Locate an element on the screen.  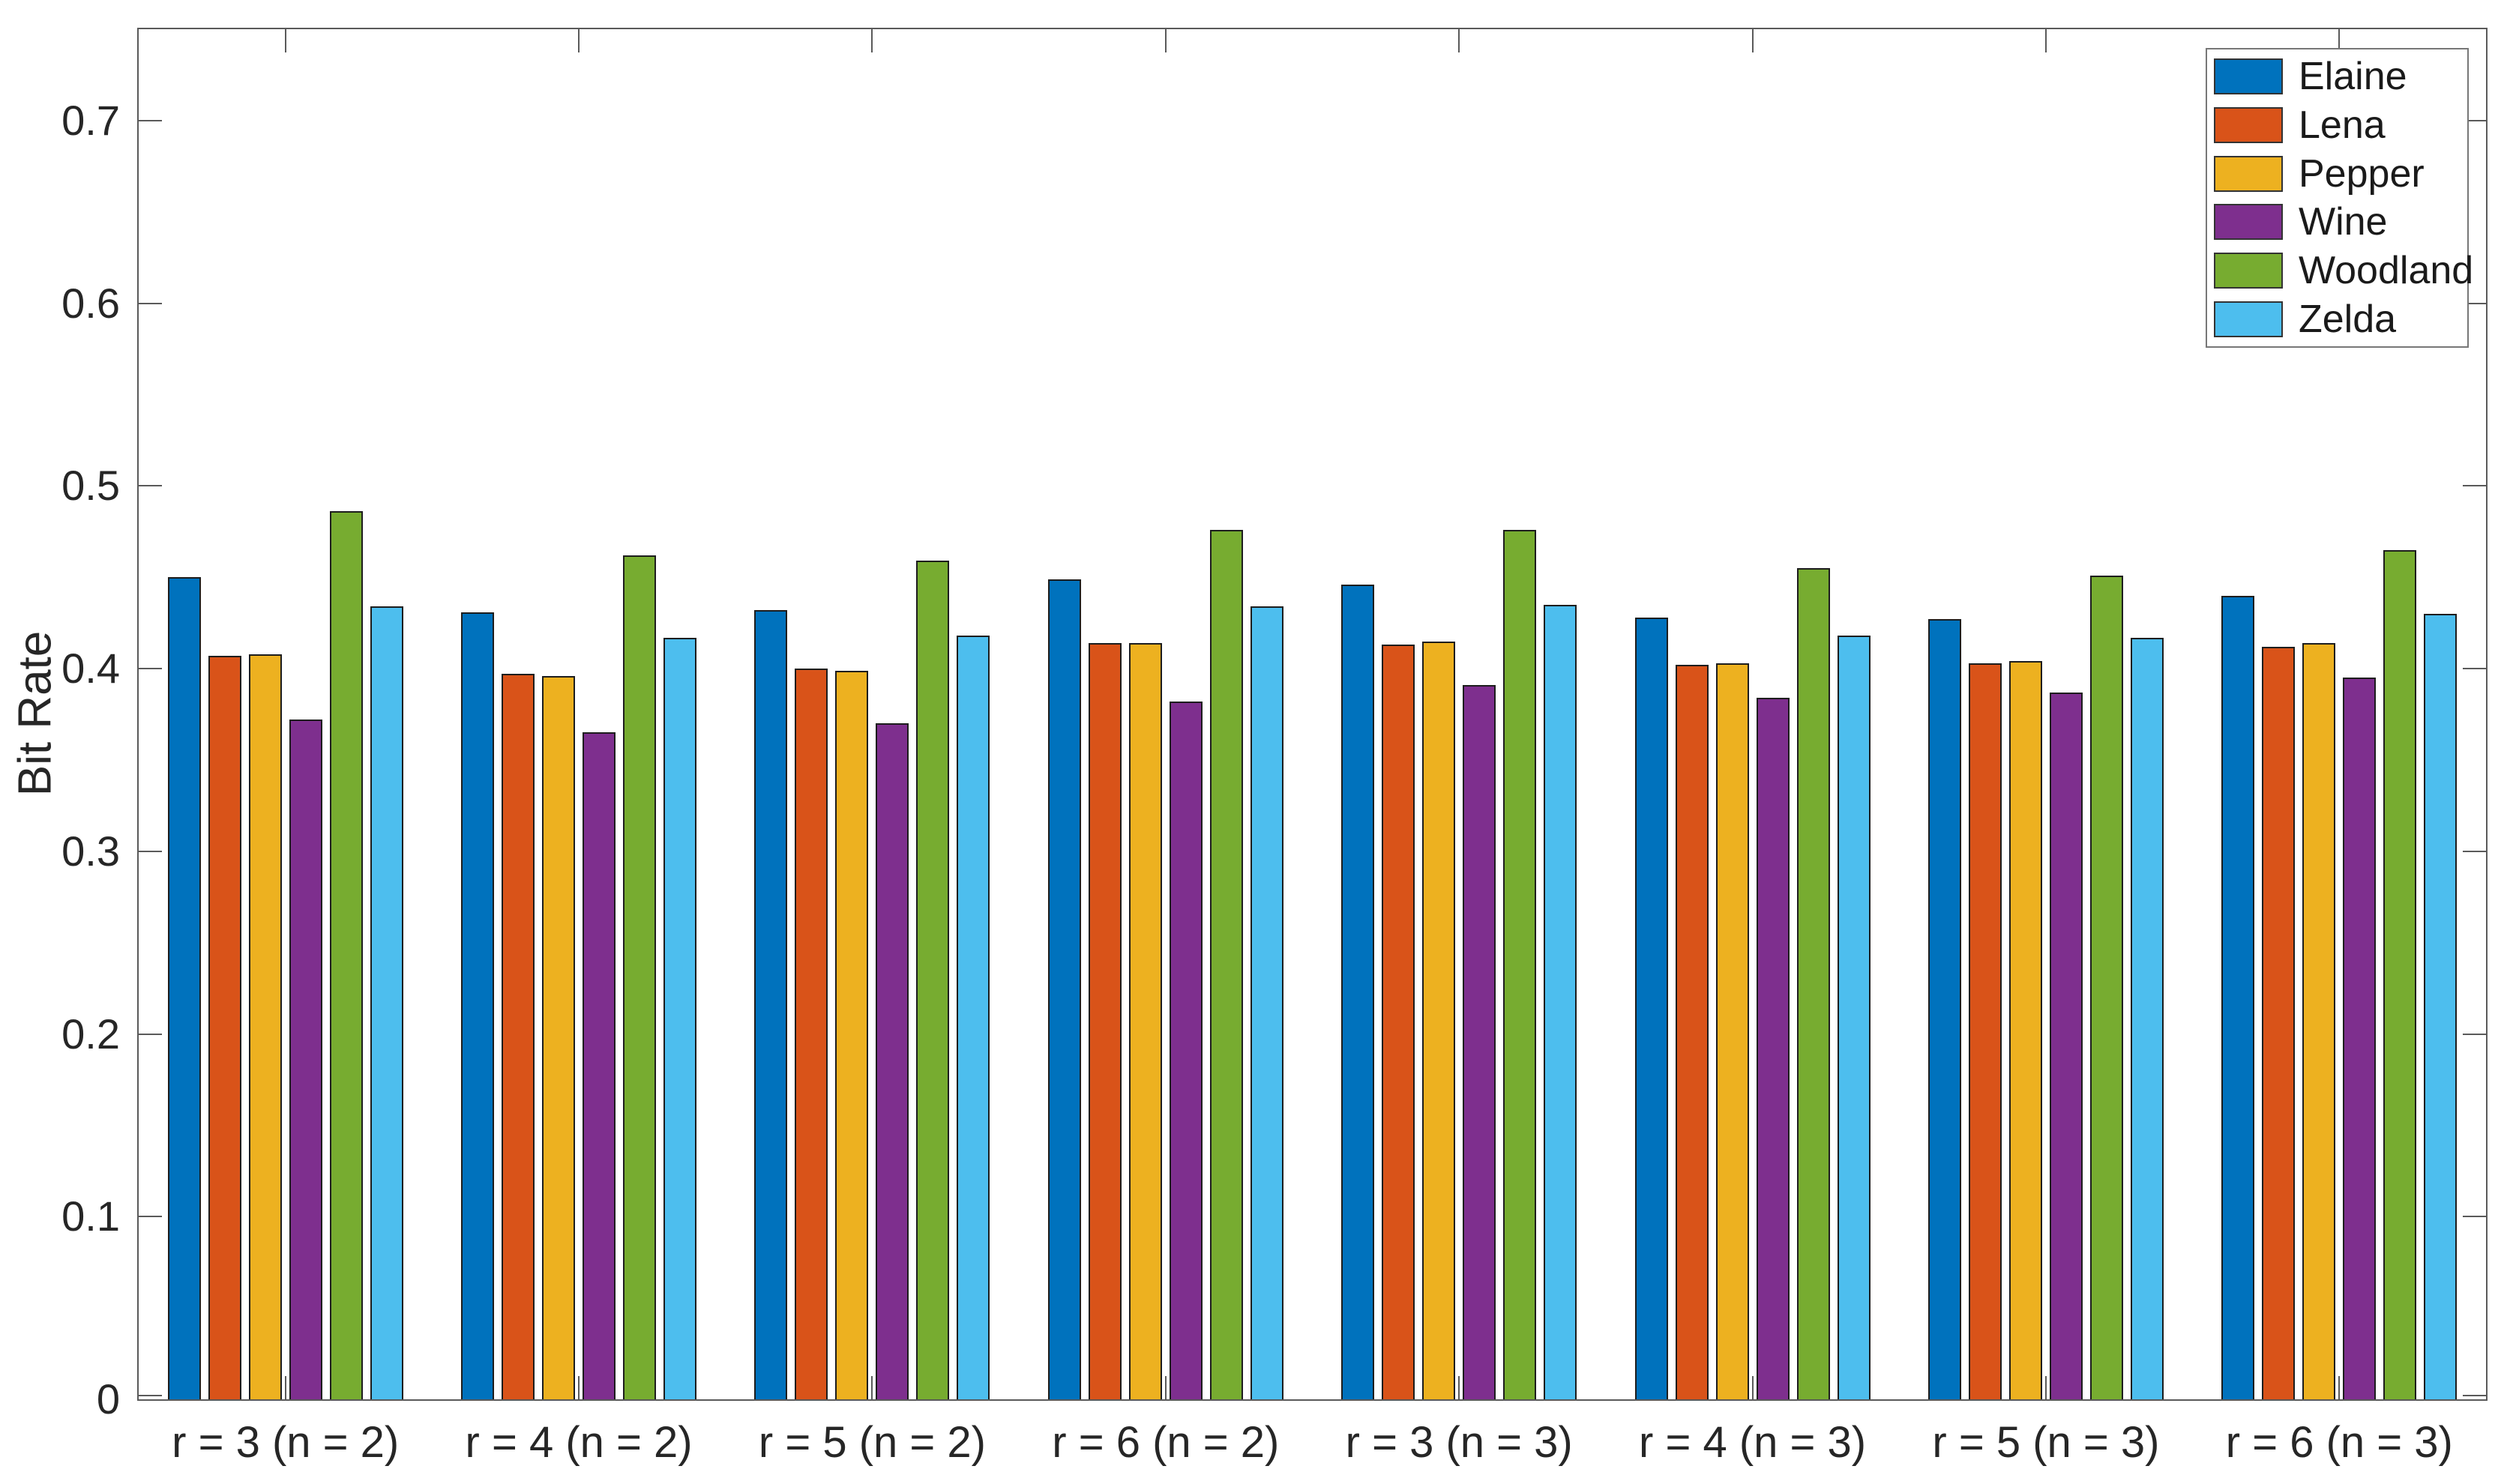
legend-swatch-lena is located at coordinates (2248, 125).